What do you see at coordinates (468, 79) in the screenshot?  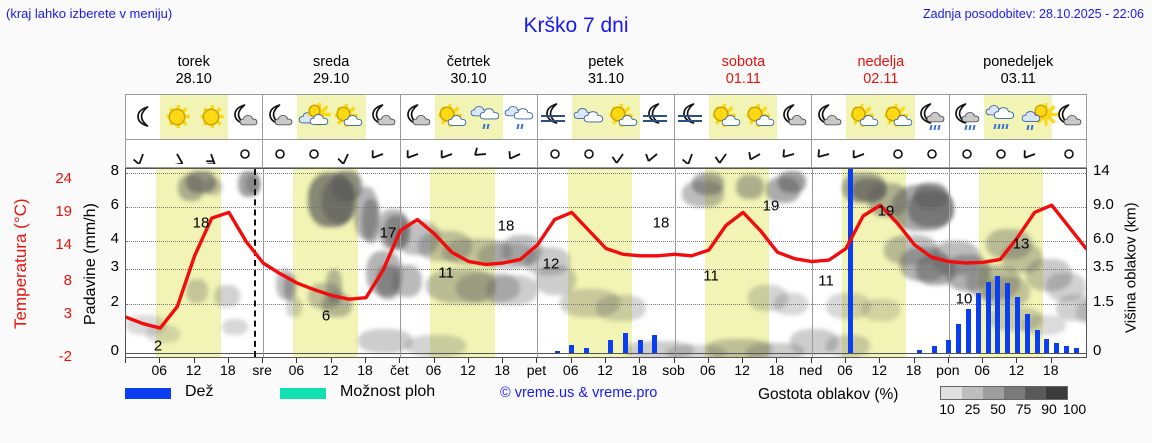 I see `day-date: 30.10` at bounding box center [468, 79].